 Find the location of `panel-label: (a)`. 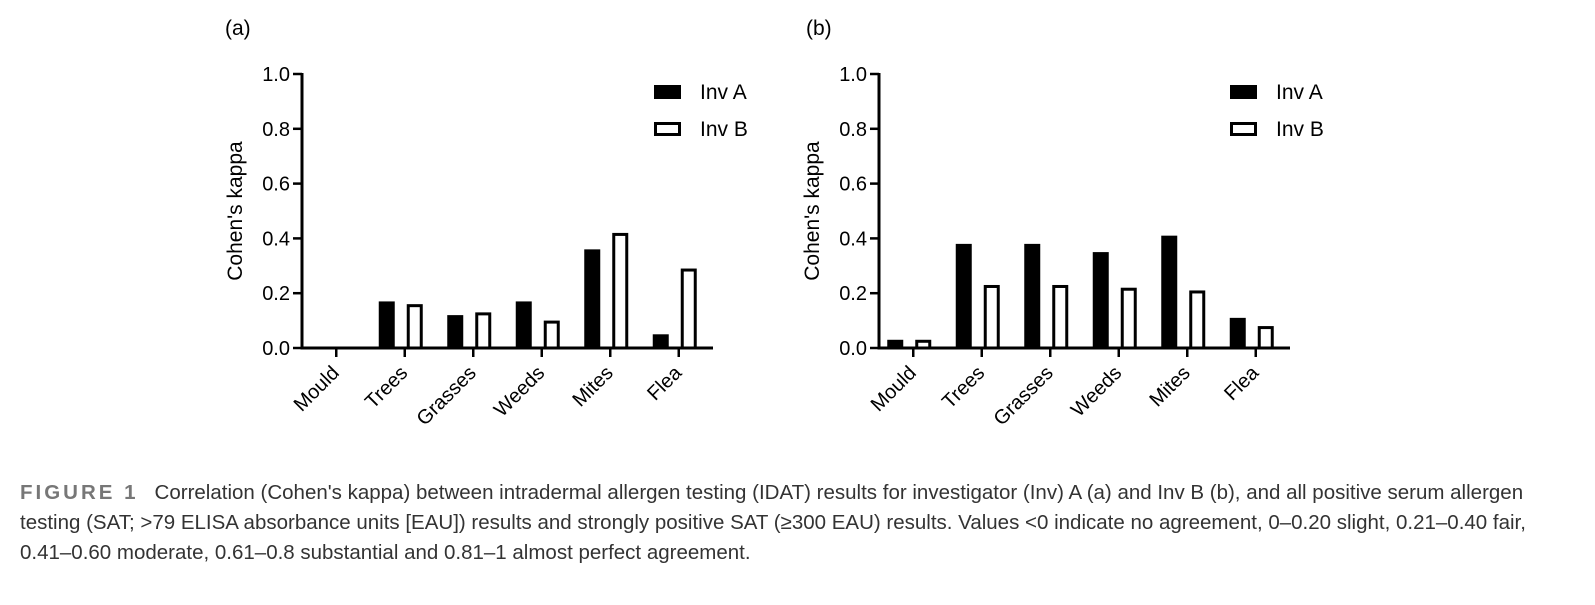

panel-label: (a) is located at coordinates (238, 28).